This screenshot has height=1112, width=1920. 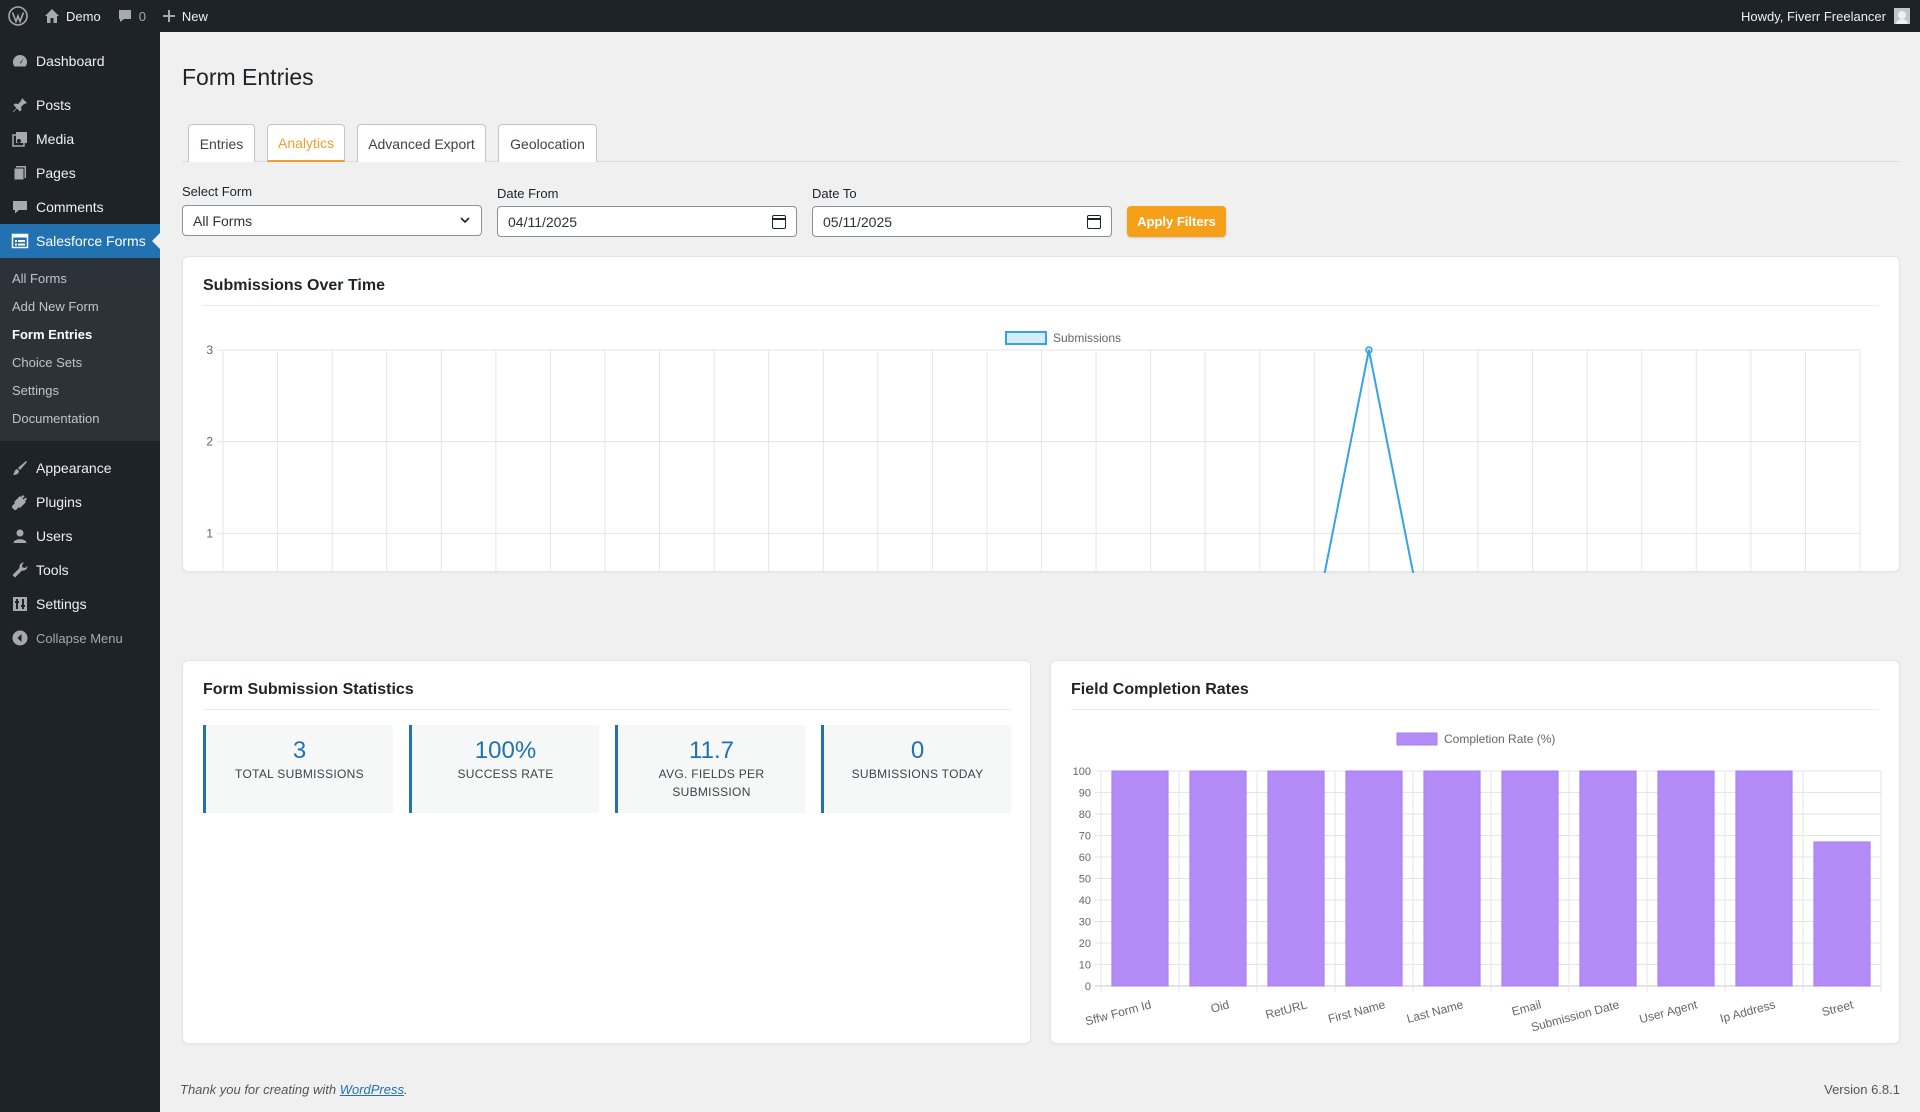 I want to click on x-tick-label: User Agent, so click(x=1669, y=1011).